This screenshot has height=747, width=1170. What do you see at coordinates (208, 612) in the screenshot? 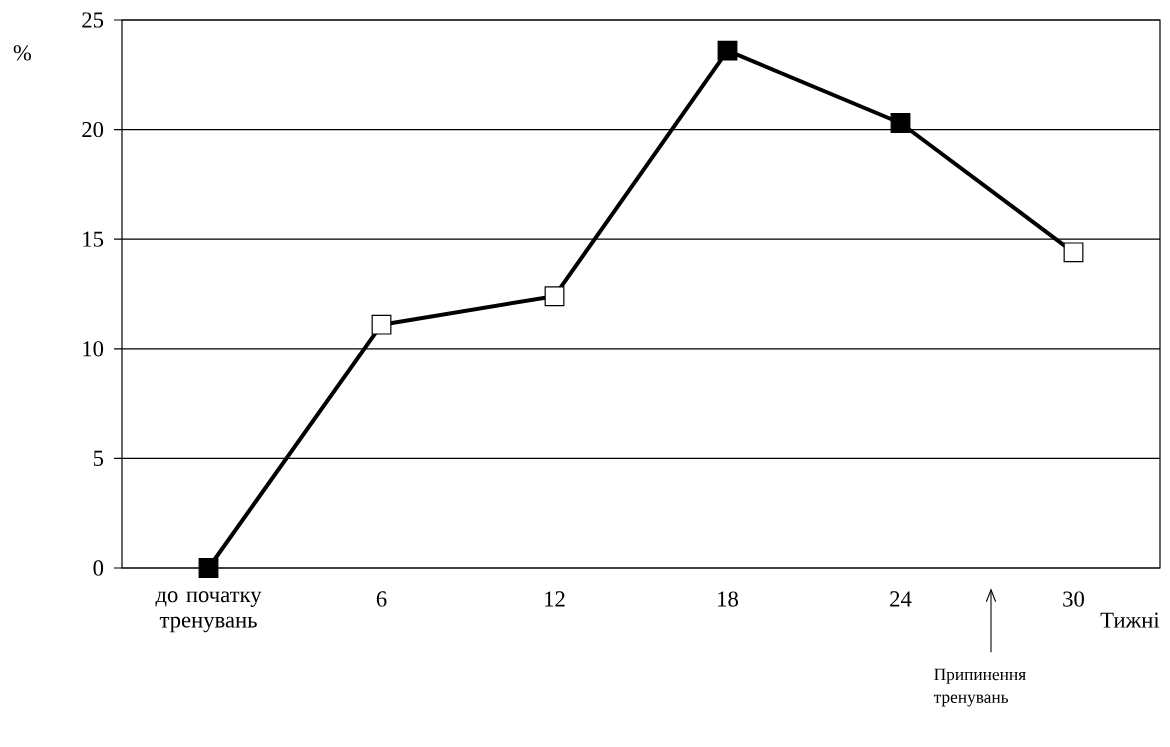
I see `x-tick-label: до початку тренувань` at bounding box center [208, 612].